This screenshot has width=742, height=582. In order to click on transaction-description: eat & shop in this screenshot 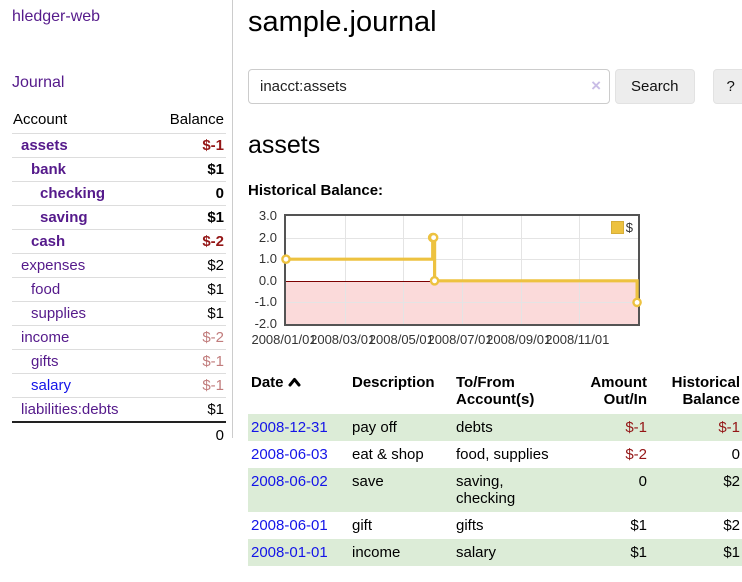, I will do `click(388, 454)`.